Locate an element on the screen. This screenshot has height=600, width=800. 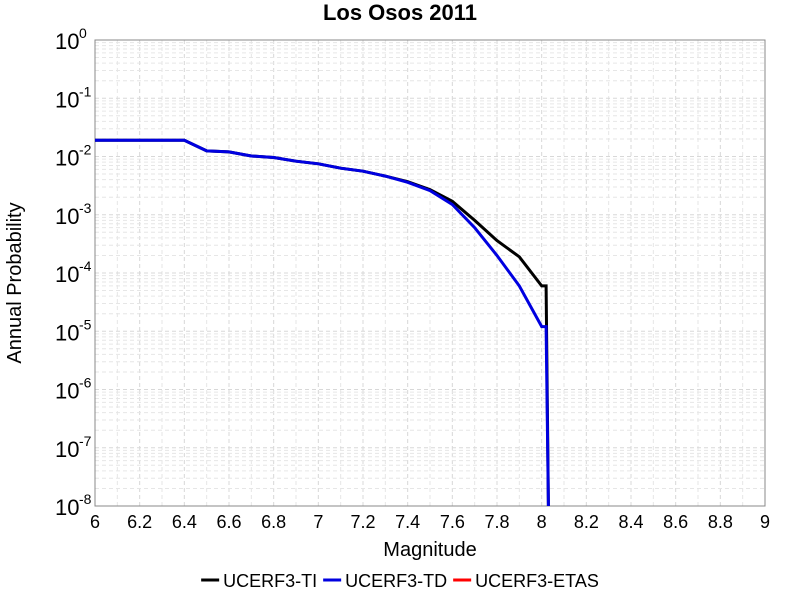
legend-item: UCERF3-ETAS is located at coordinates (526, 581).